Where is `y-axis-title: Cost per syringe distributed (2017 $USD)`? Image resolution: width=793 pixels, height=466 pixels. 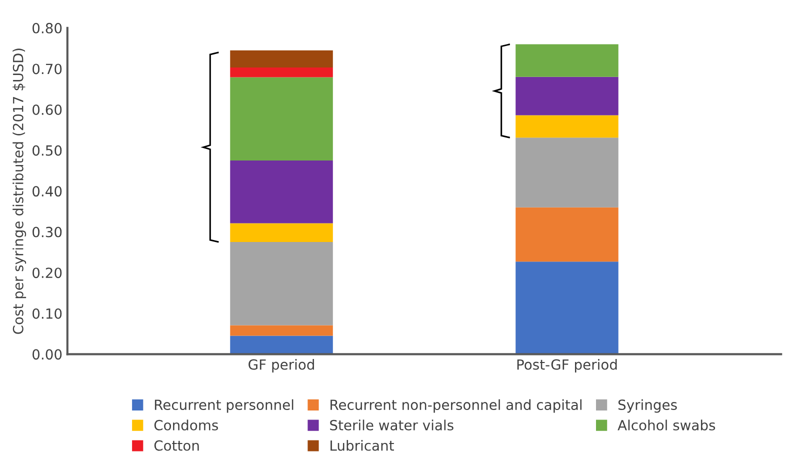 y-axis-title: Cost per syringe distributed (2017 $USD) is located at coordinates (19, 191).